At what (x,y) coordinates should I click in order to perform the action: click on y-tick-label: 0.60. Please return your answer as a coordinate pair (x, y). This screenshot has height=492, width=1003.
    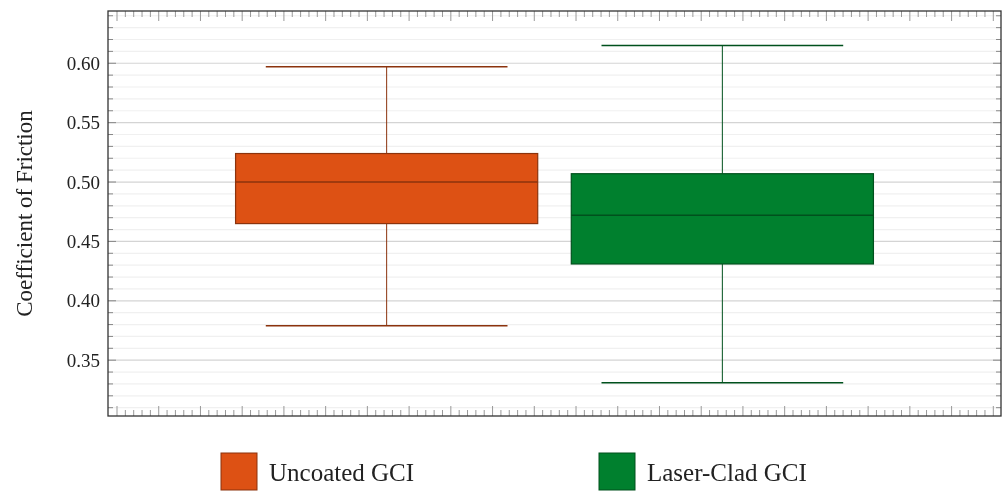
    Looking at the image, I should click on (83, 63).